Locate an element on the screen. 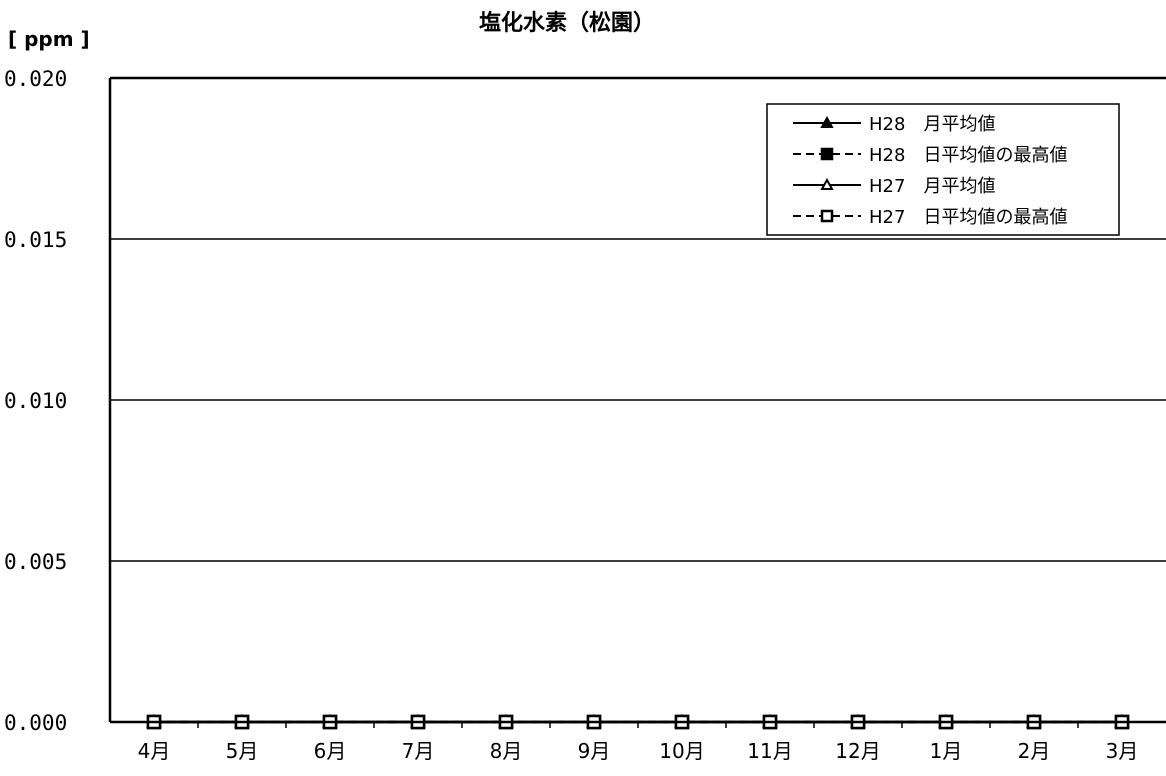 Image resolution: width=1166 pixels, height=776 pixels. y-tick-label: 0.020 is located at coordinates (35, 79).